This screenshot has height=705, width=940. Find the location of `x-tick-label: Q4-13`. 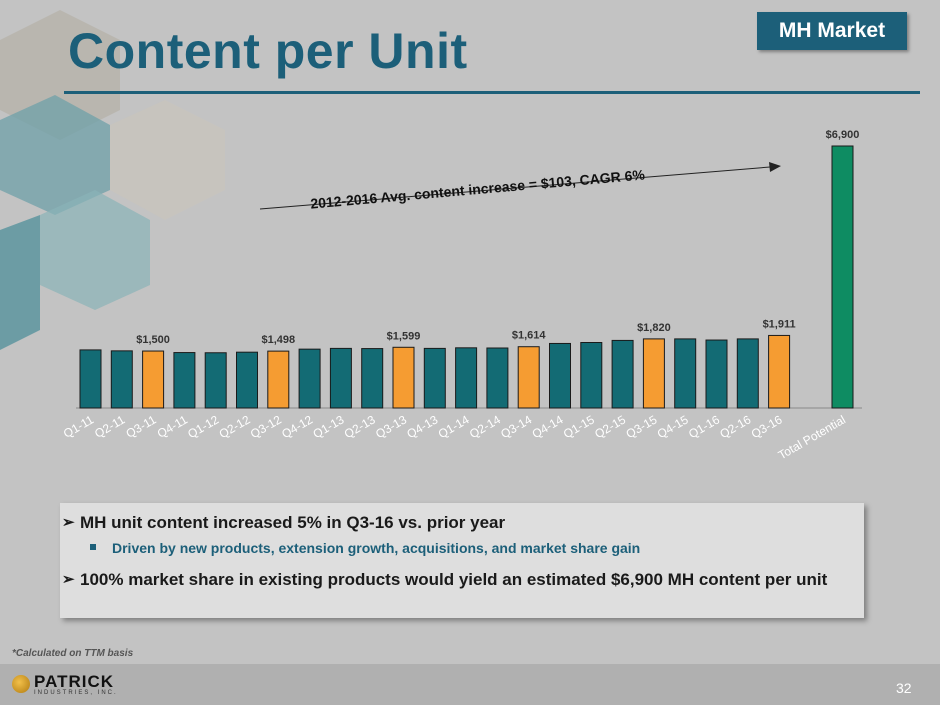

x-tick-label: Q4-13 is located at coordinates (422, 426).